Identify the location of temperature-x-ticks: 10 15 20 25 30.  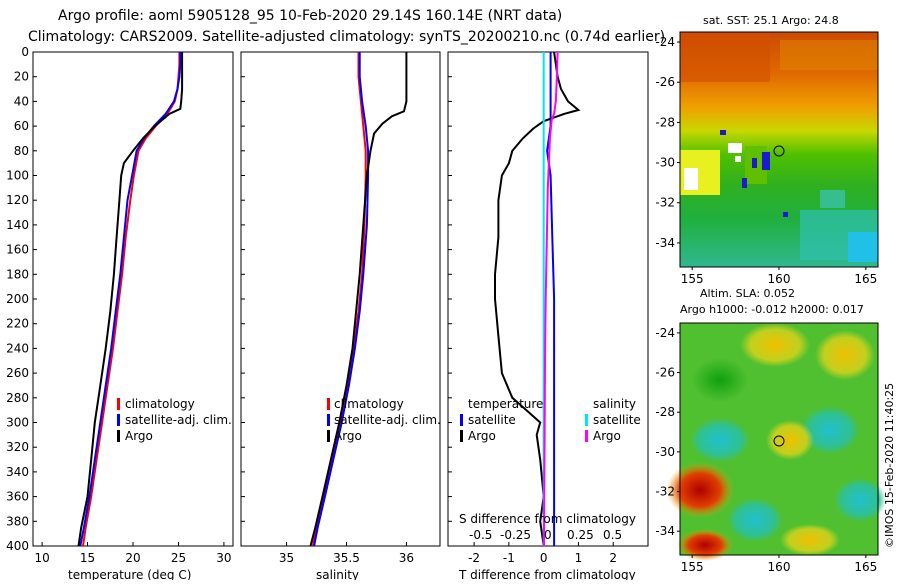
(133, 553).